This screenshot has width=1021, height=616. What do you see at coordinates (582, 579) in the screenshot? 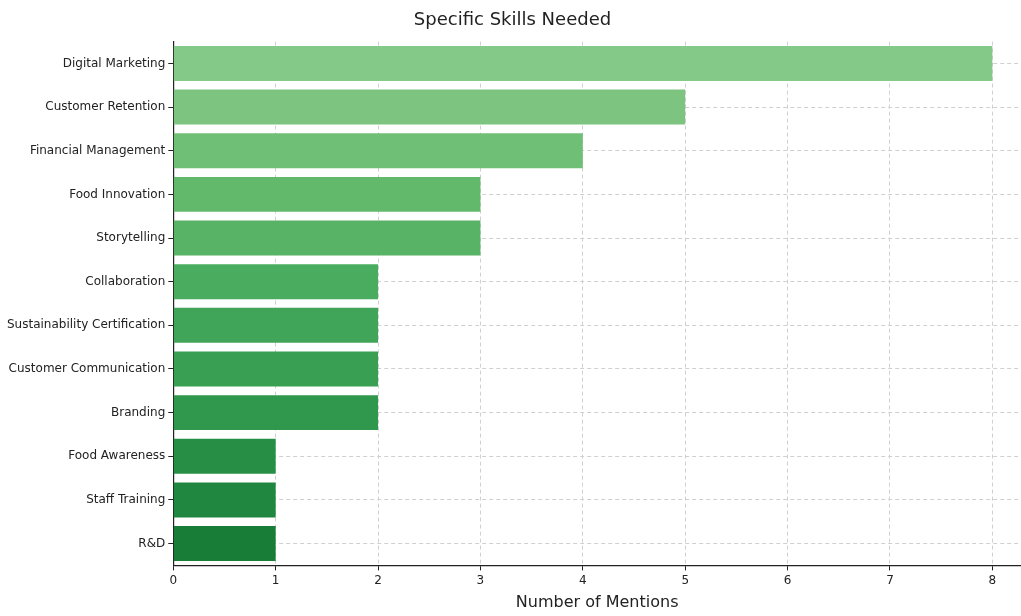
I see `x-tick-label: 4` at bounding box center [582, 579].